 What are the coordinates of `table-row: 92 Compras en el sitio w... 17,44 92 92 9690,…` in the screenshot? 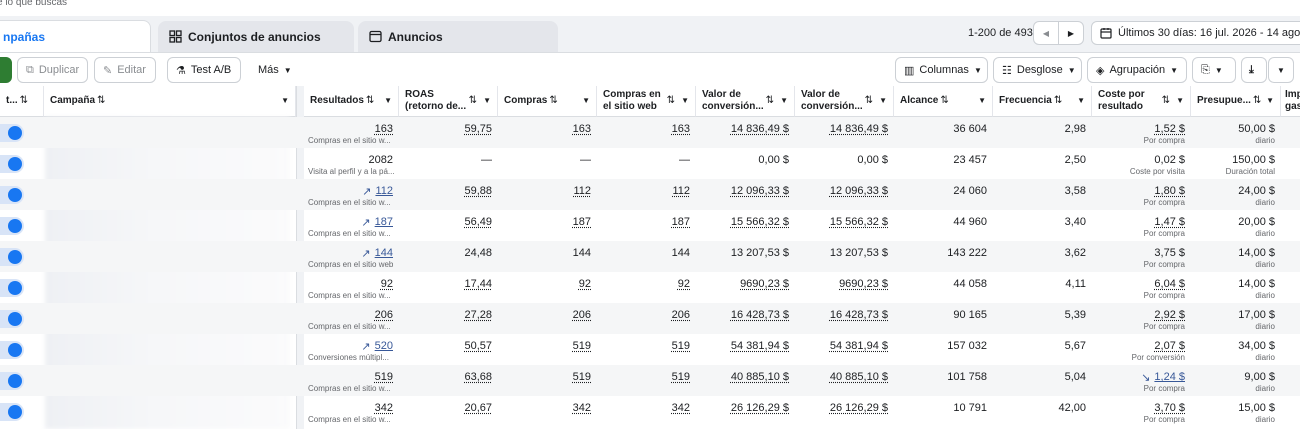 It's located at (650, 287).